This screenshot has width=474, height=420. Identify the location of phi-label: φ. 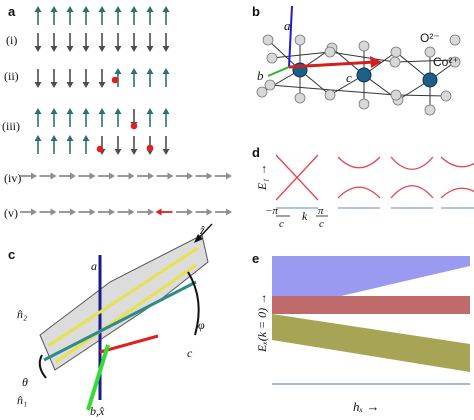
(201, 325).